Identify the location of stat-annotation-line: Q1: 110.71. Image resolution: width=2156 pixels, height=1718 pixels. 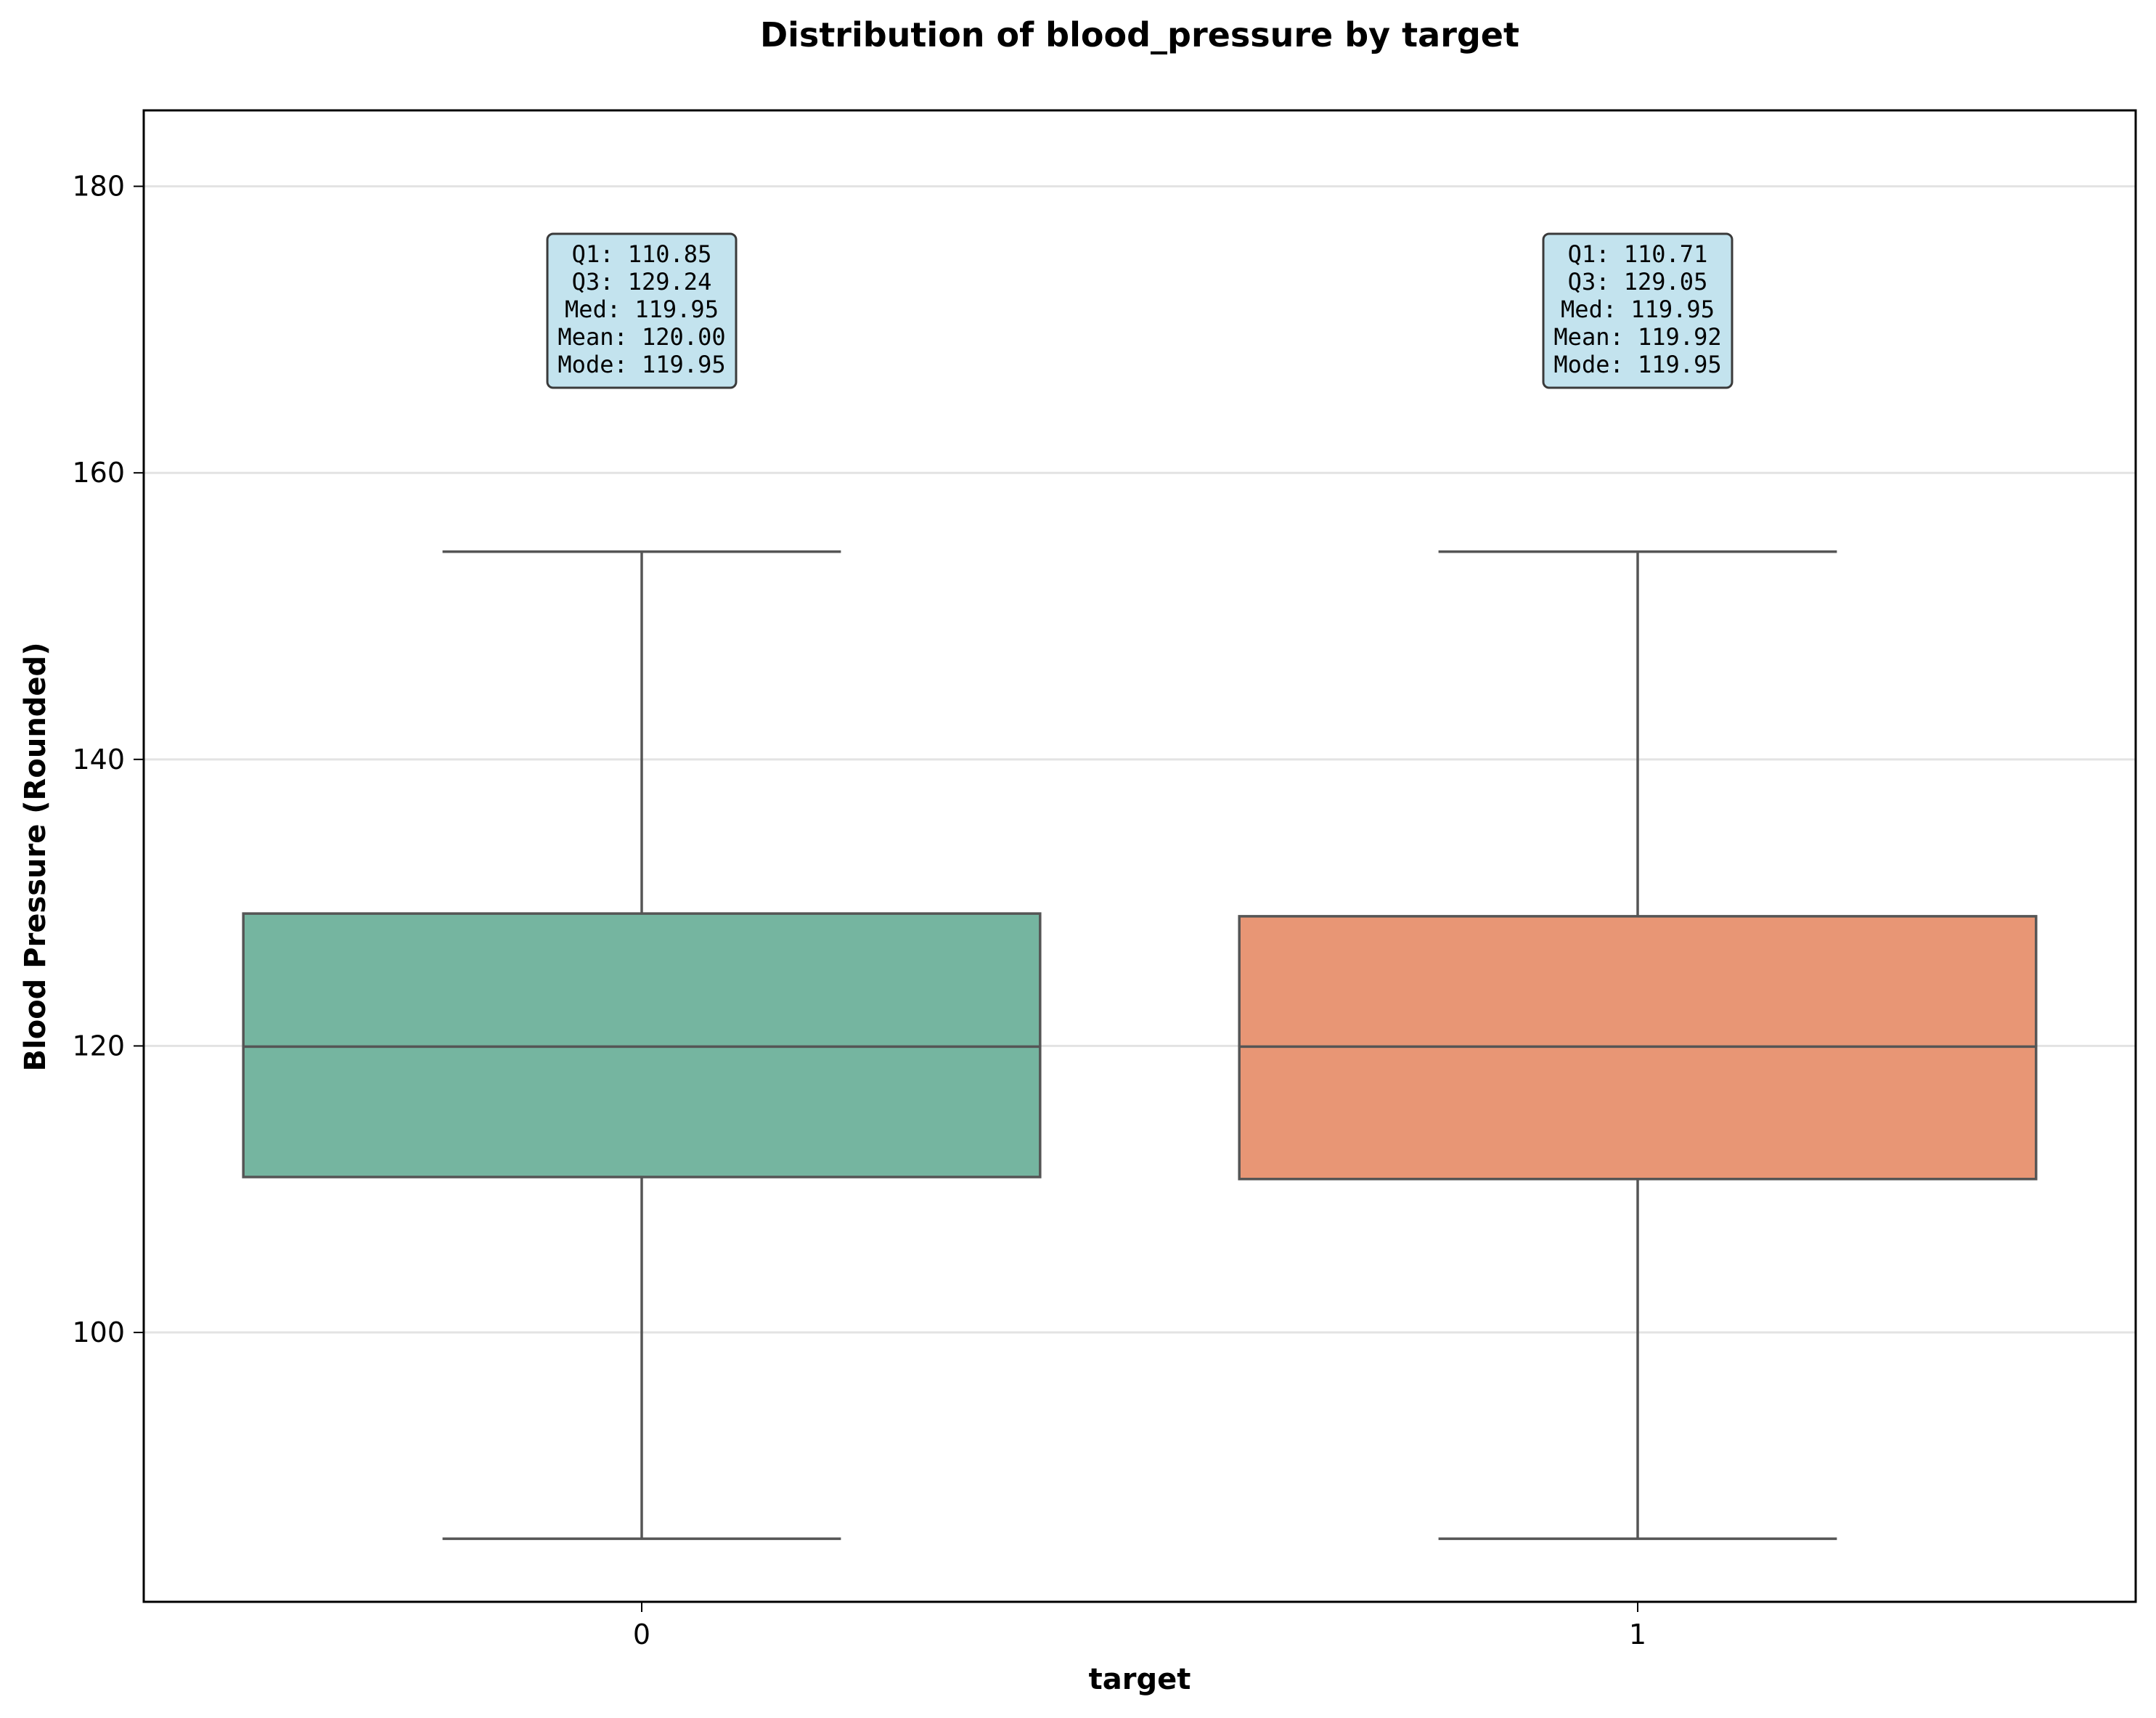
(1638, 254).